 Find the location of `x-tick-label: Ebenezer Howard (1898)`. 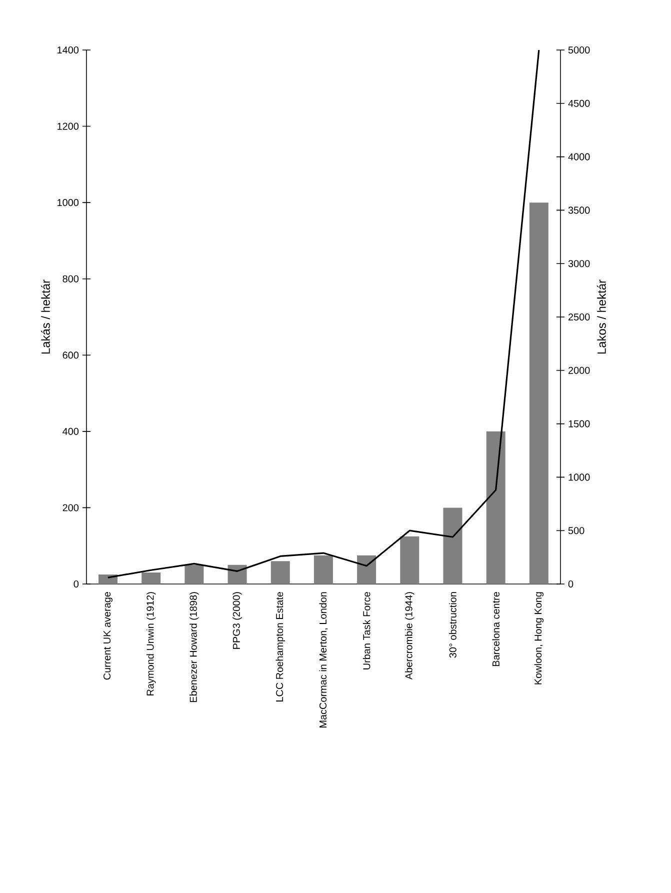

x-tick-label: Ebenezer Howard (1898) is located at coordinates (194, 647).